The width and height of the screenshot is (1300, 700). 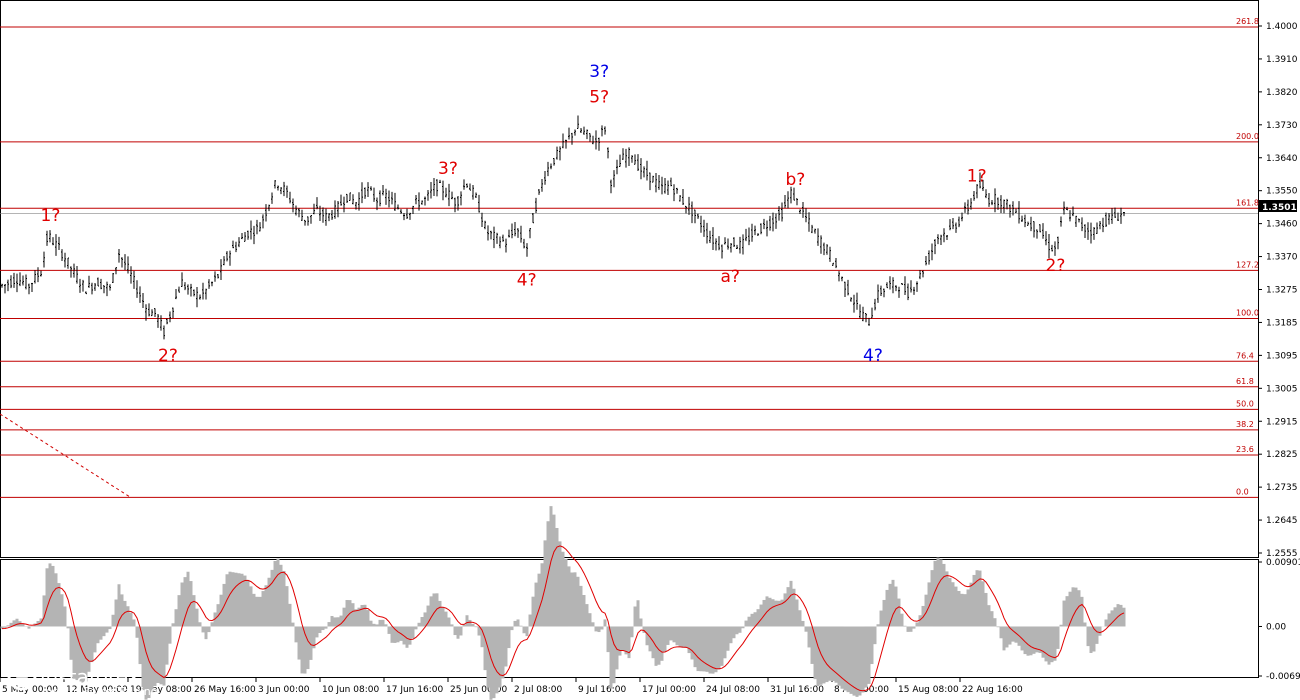 I want to click on fib-level-label: 127.2, so click(x=1247, y=264).